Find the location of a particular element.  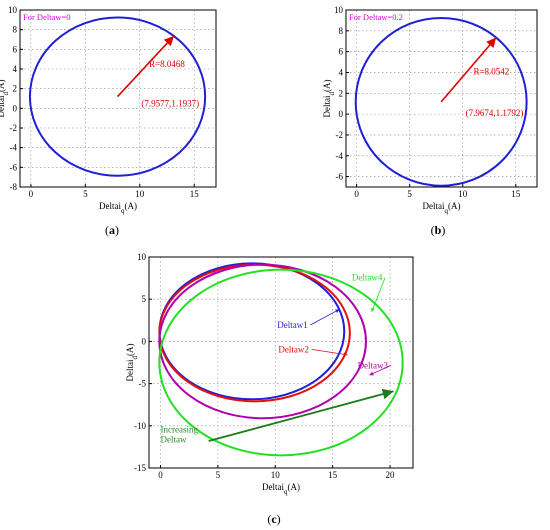

y-tick-label: -8 is located at coordinates (14, 187).